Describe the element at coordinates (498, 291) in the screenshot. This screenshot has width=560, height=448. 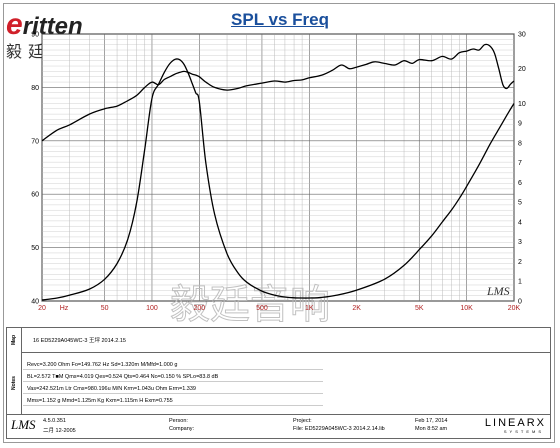
I see `plot-stamp: LMS` at that location.